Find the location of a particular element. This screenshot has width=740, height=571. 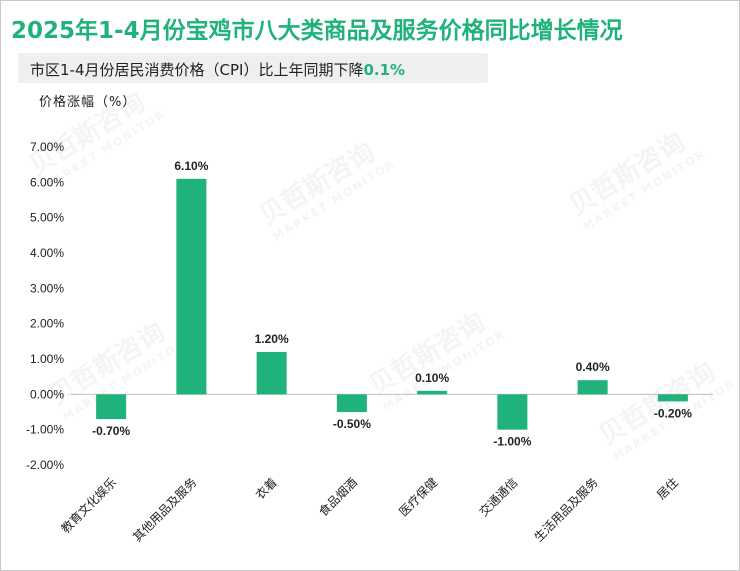

category-label: 居住 is located at coordinates (667, 488).